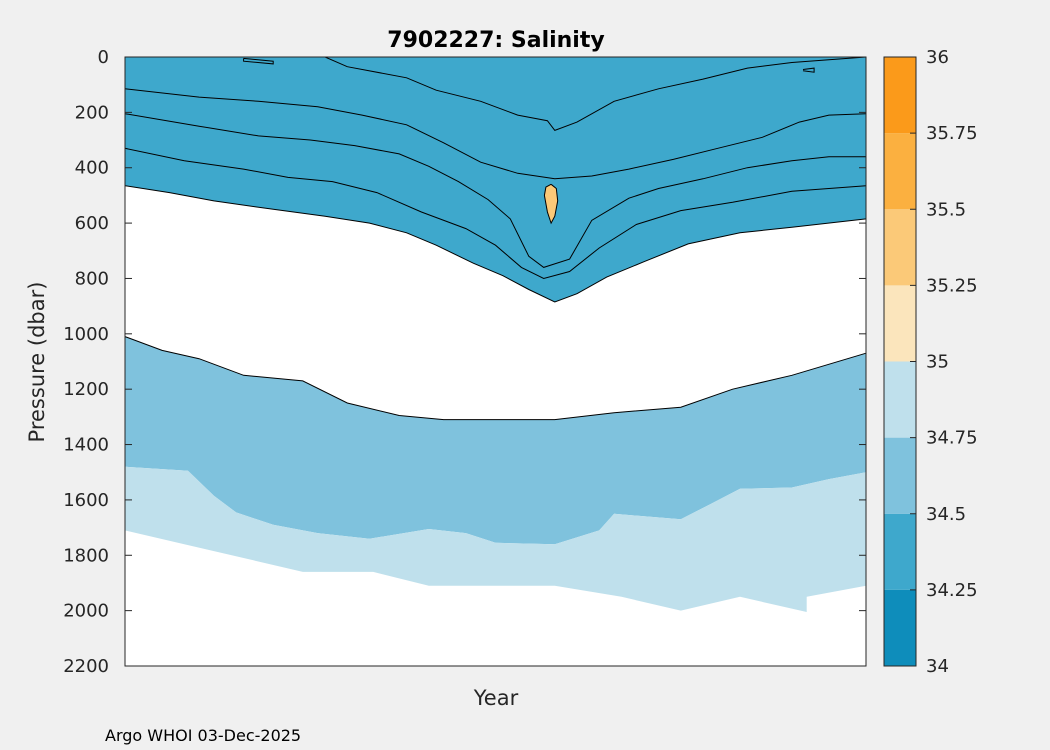 This screenshot has height=750, width=1050. Describe the element at coordinates (86, 389) in the screenshot. I see `y-tick-label: 1200` at that location.